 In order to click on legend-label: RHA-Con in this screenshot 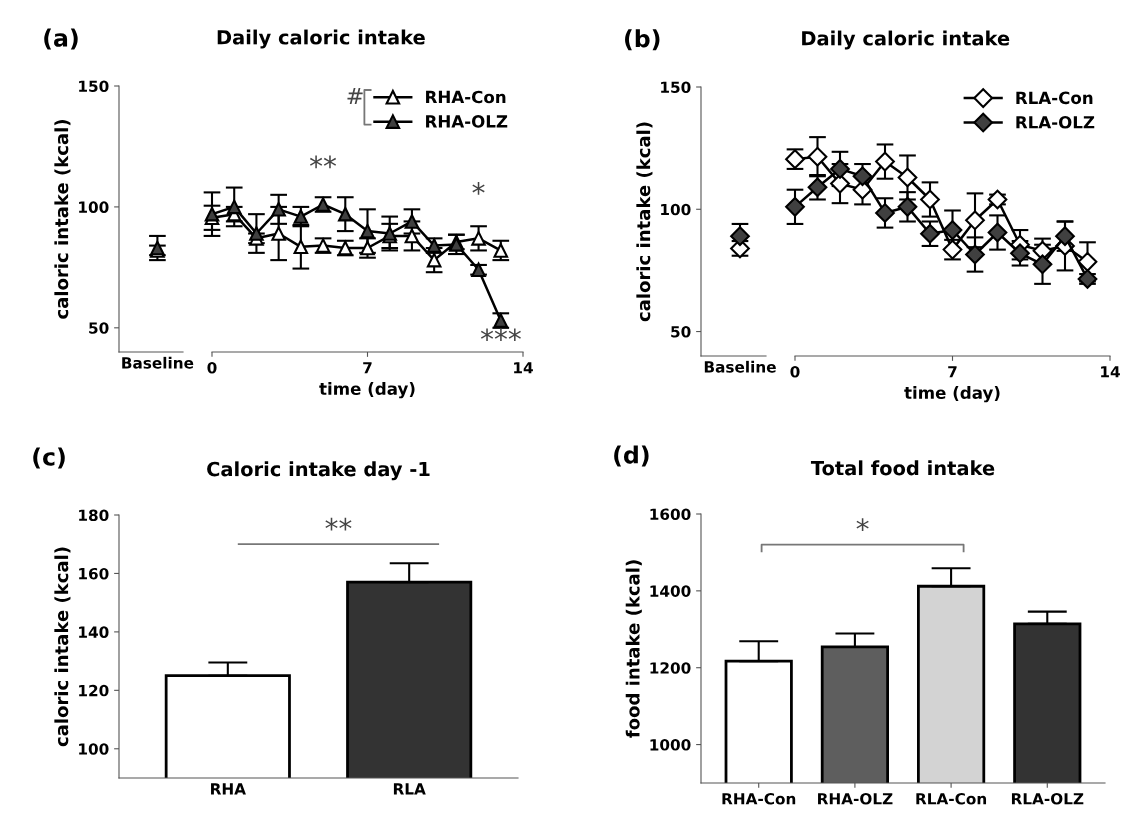, I will do `click(466, 97)`.